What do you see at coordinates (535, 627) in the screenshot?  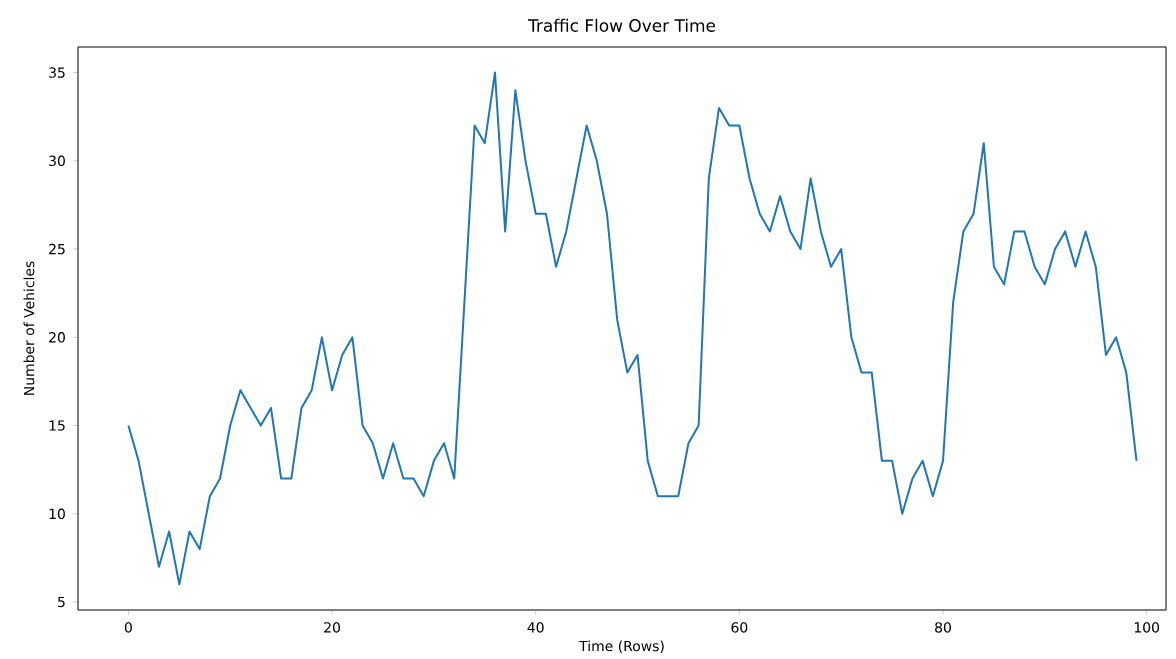 I see `x-tick-label: 40` at bounding box center [535, 627].